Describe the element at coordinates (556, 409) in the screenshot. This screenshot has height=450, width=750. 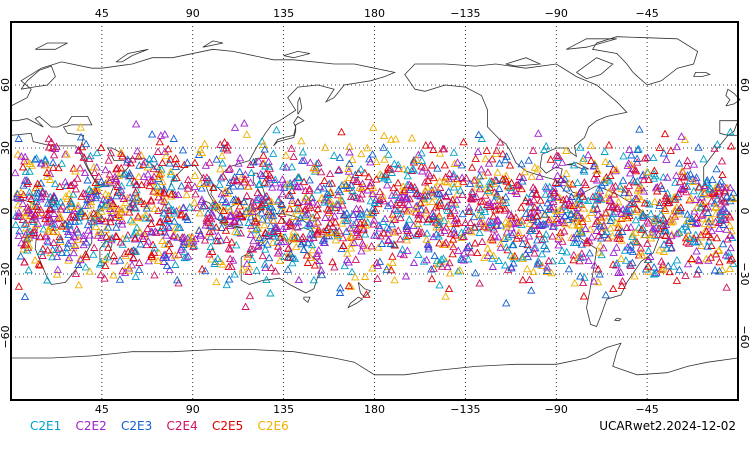
I see `lon-tick-bottom: −90` at that location.